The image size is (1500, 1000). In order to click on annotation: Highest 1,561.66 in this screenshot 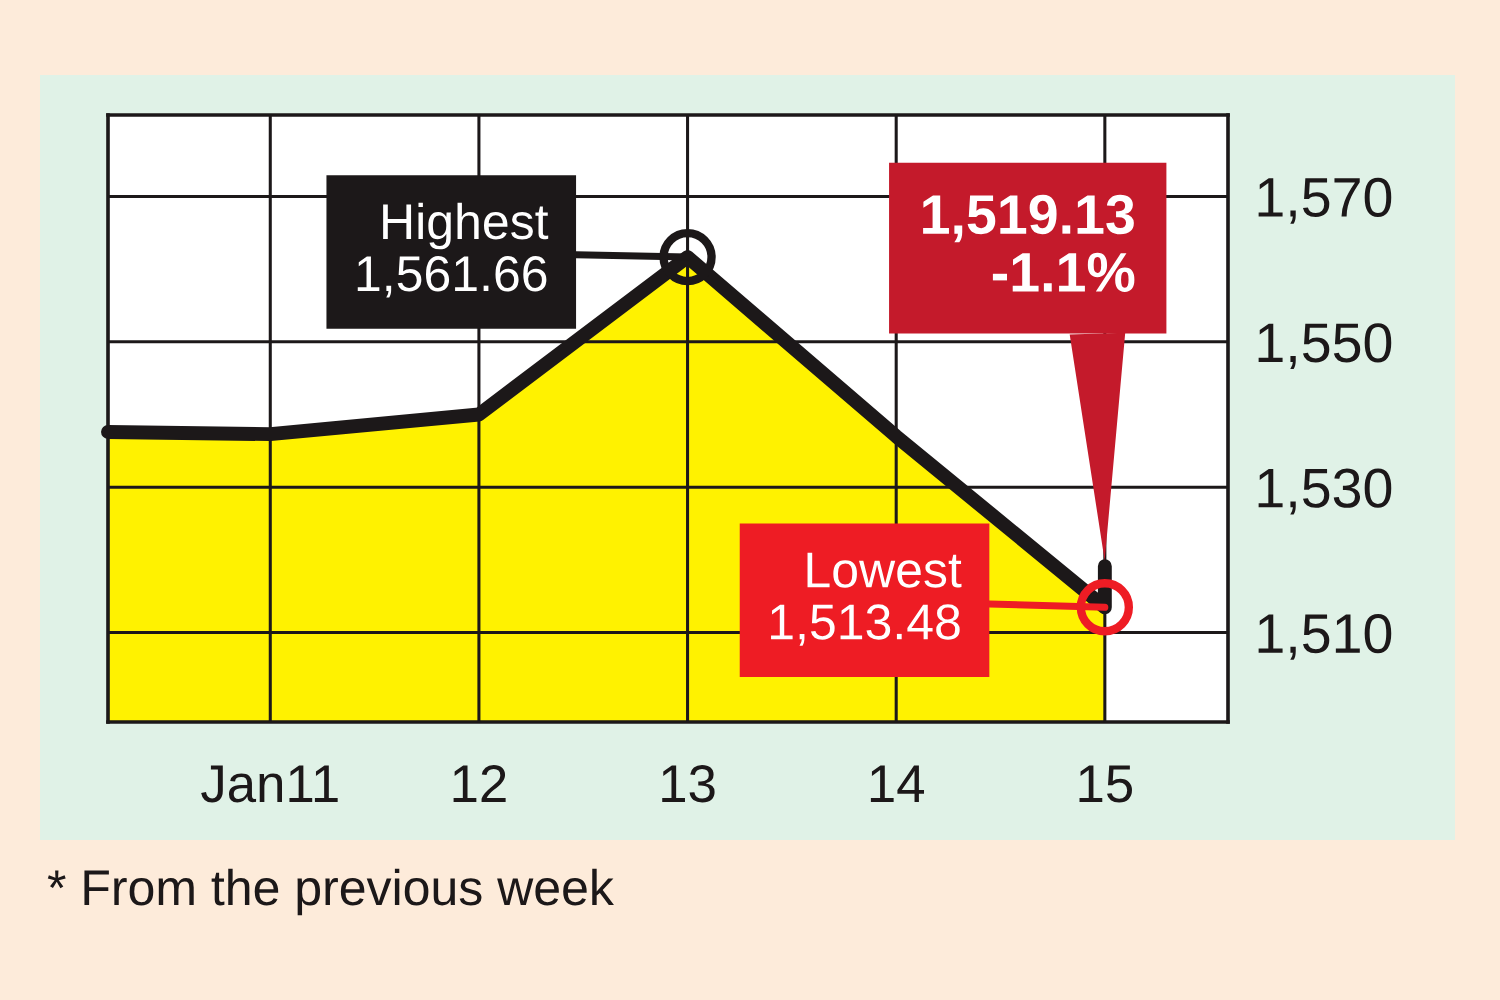, I will do `click(453, 250)`.